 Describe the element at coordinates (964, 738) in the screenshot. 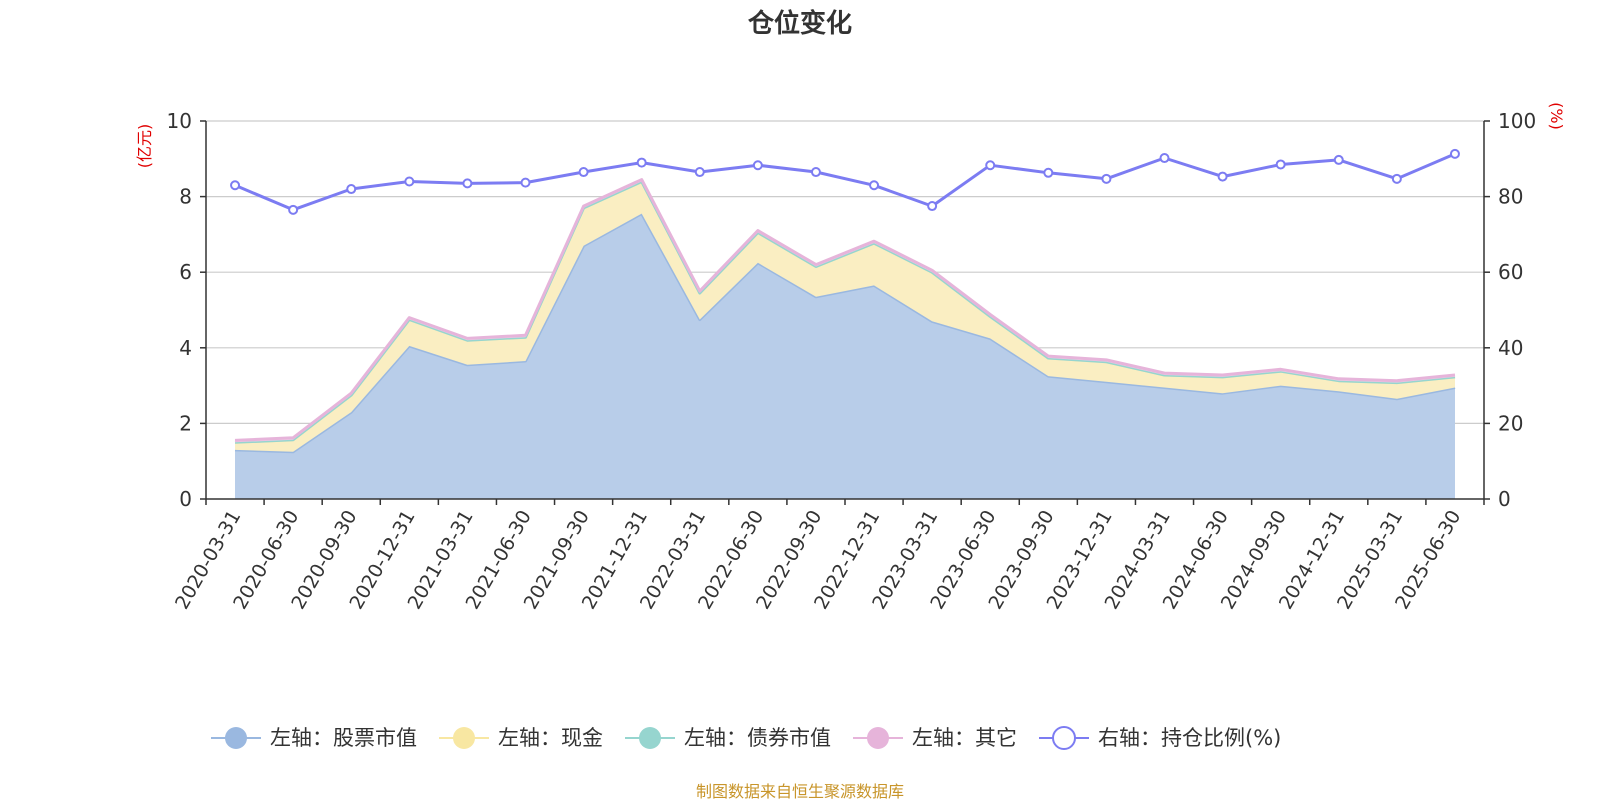

I see `legend-label: 左轴：其它` at that location.